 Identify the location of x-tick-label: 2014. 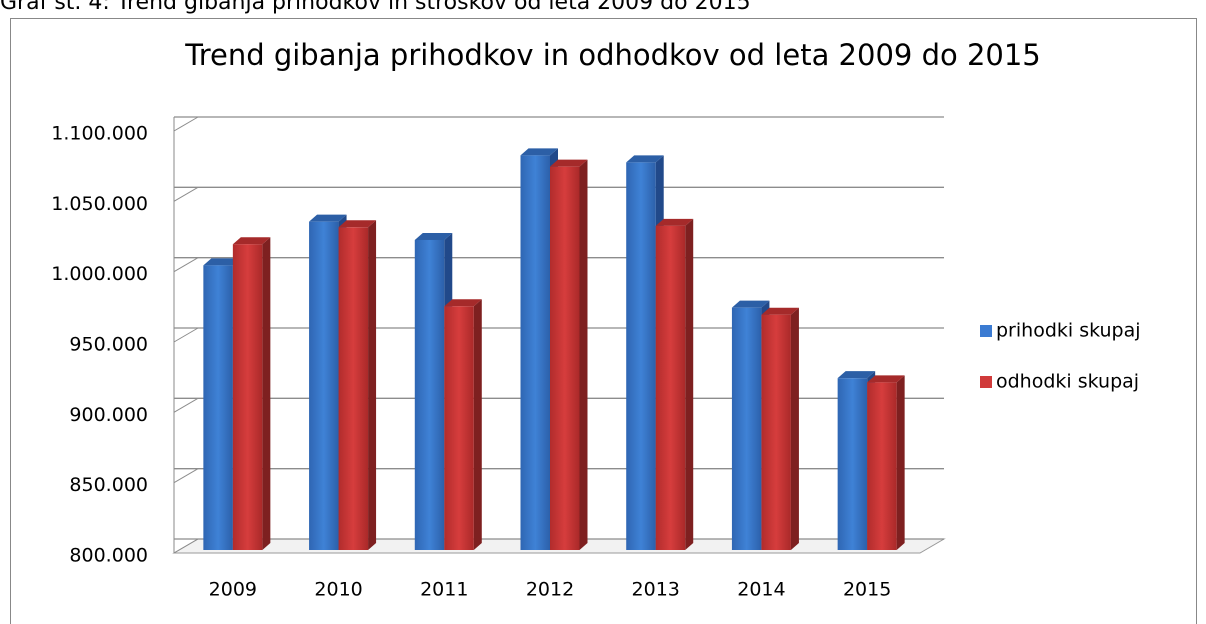
(761, 590).